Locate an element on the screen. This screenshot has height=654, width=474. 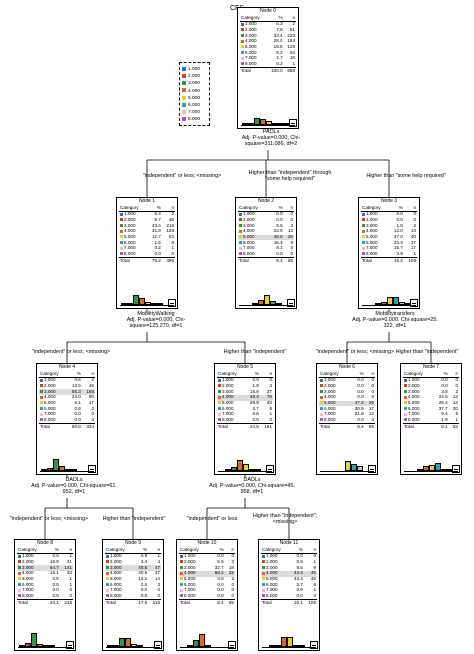
table-row: 7.000 9.1 5 is located at coordinates (266, 249).